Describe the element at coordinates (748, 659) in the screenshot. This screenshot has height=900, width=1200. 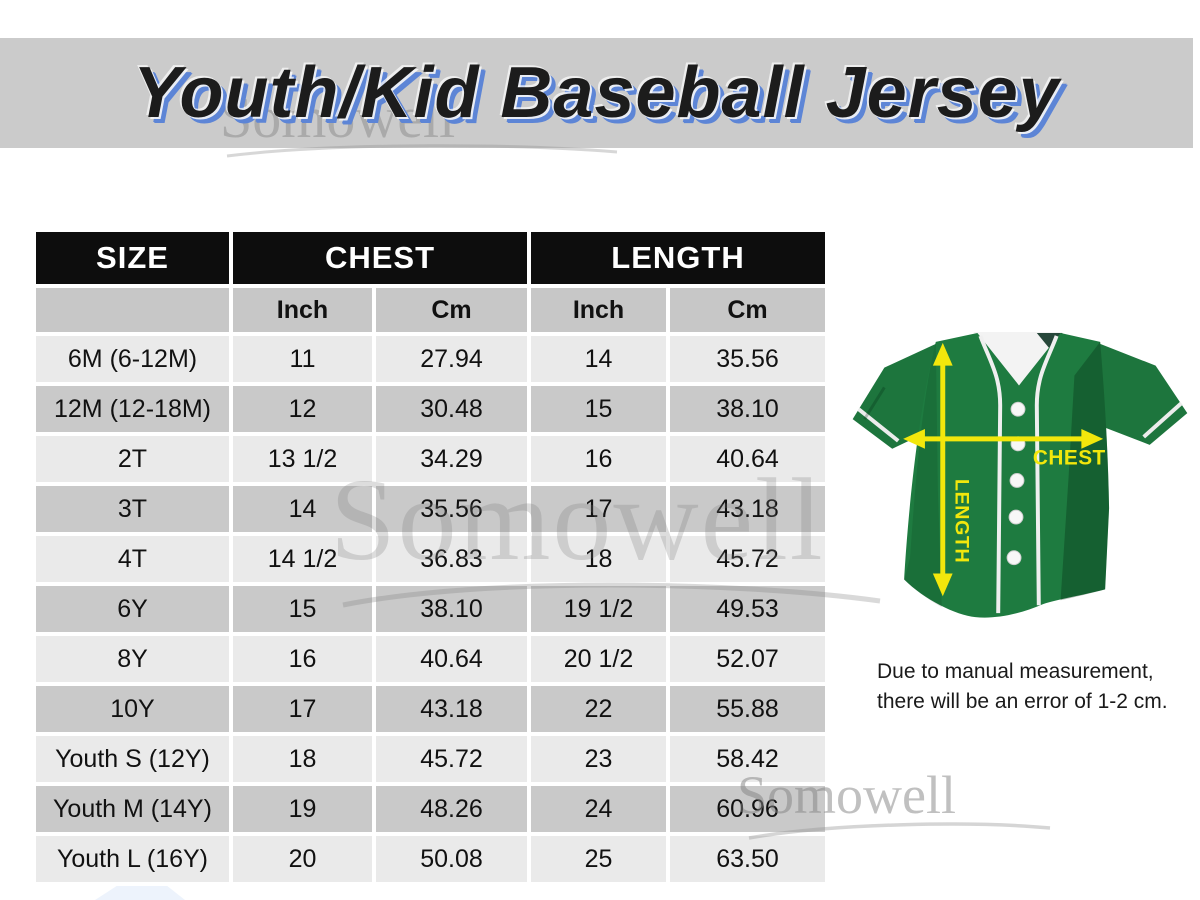
I see `cell-value: 52.07` at that location.